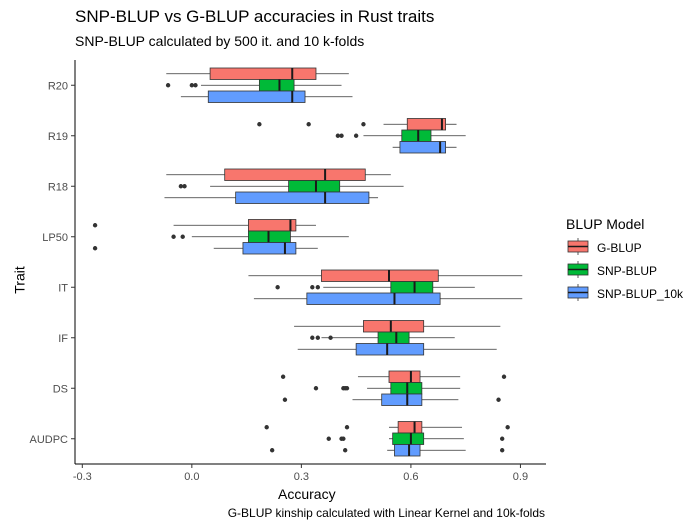 Image resolution: width=700 pixels, height=528 pixels. What do you see at coordinates (256, 96) in the screenshot?
I see `box-snp-blup-10k-r20` at bounding box center [256, 96].